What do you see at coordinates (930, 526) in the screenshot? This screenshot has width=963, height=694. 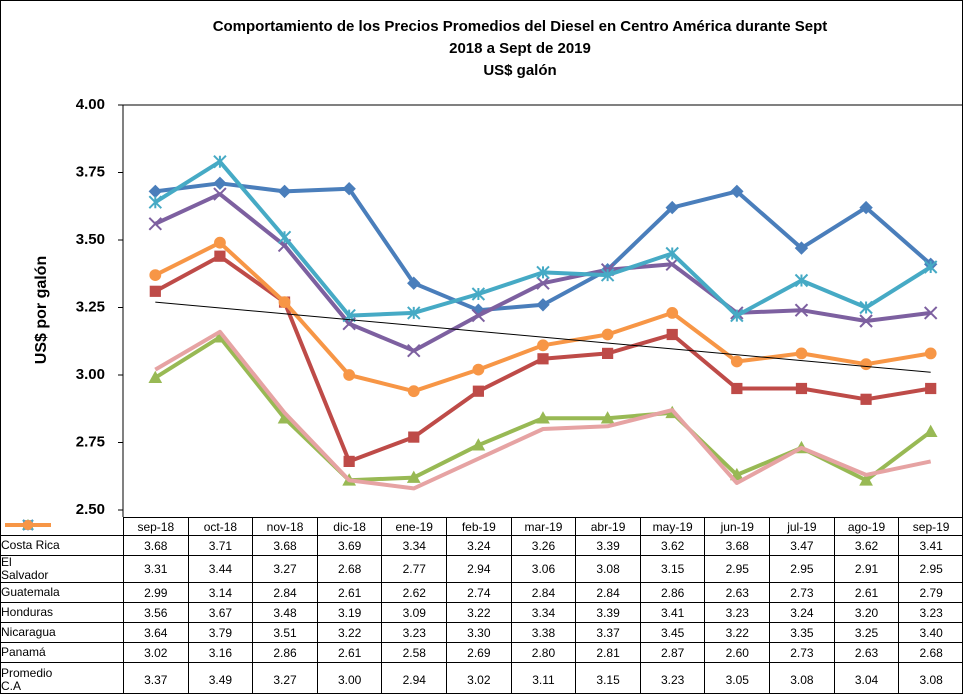 I see `x-tick-label: sep-19` at bounding box center [930, 526].